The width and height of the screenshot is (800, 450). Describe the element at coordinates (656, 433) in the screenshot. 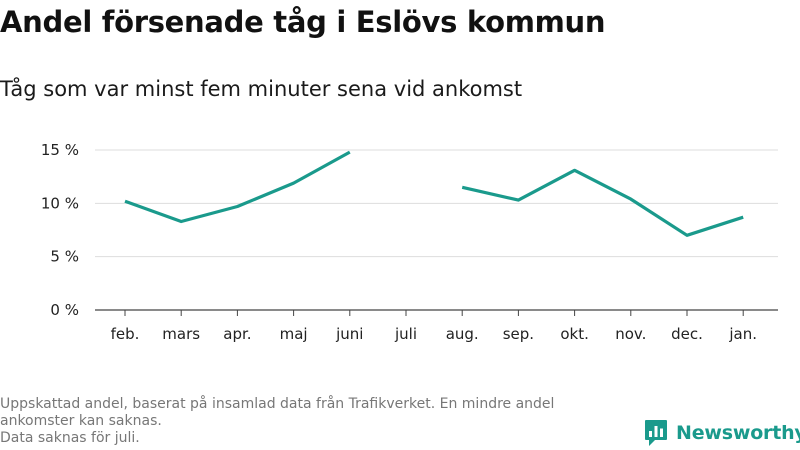

I see `bar-chart-speech-bubble-icon` at that location.